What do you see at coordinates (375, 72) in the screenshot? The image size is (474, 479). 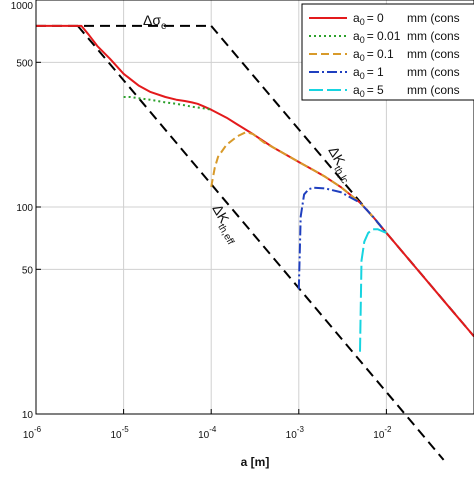 I see `legend-label-value-3: = 1` at bounding box center [375, 72].